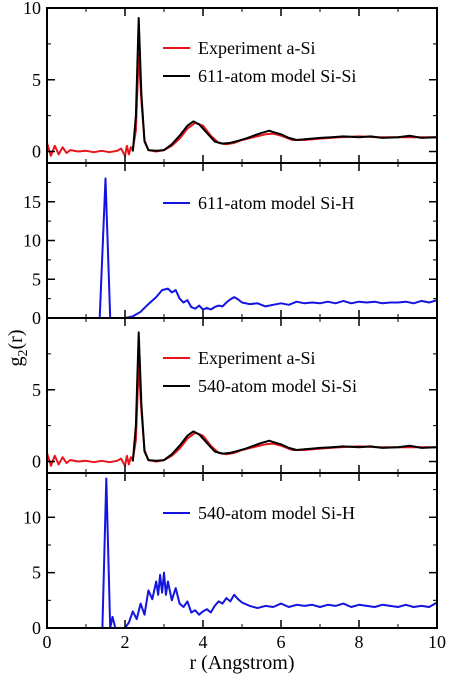 This screenshot has width=449, height=678. I want to click on x-tick-label-5: 8, so click(359, 642).